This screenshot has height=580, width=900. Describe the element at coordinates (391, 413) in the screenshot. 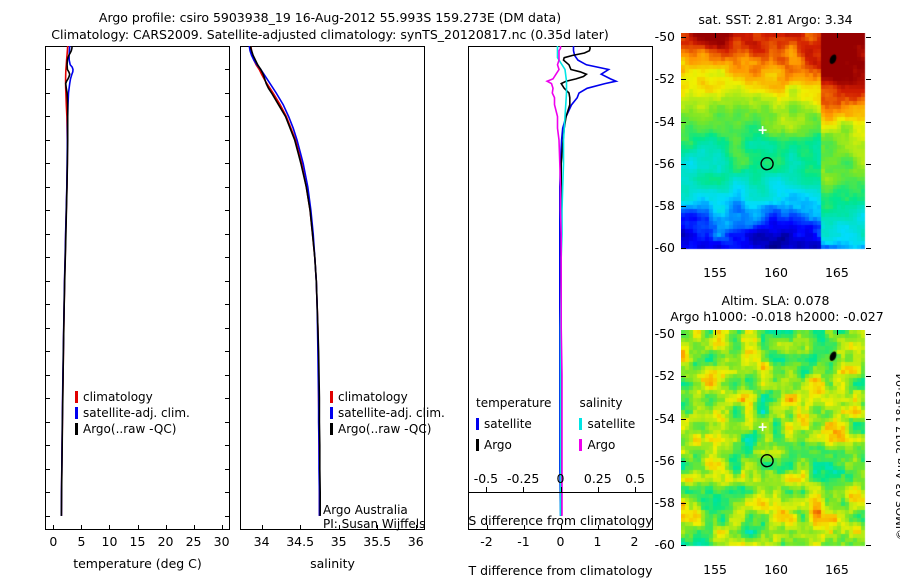

I see `legend-label: satellite-adj. clim.` at that location.